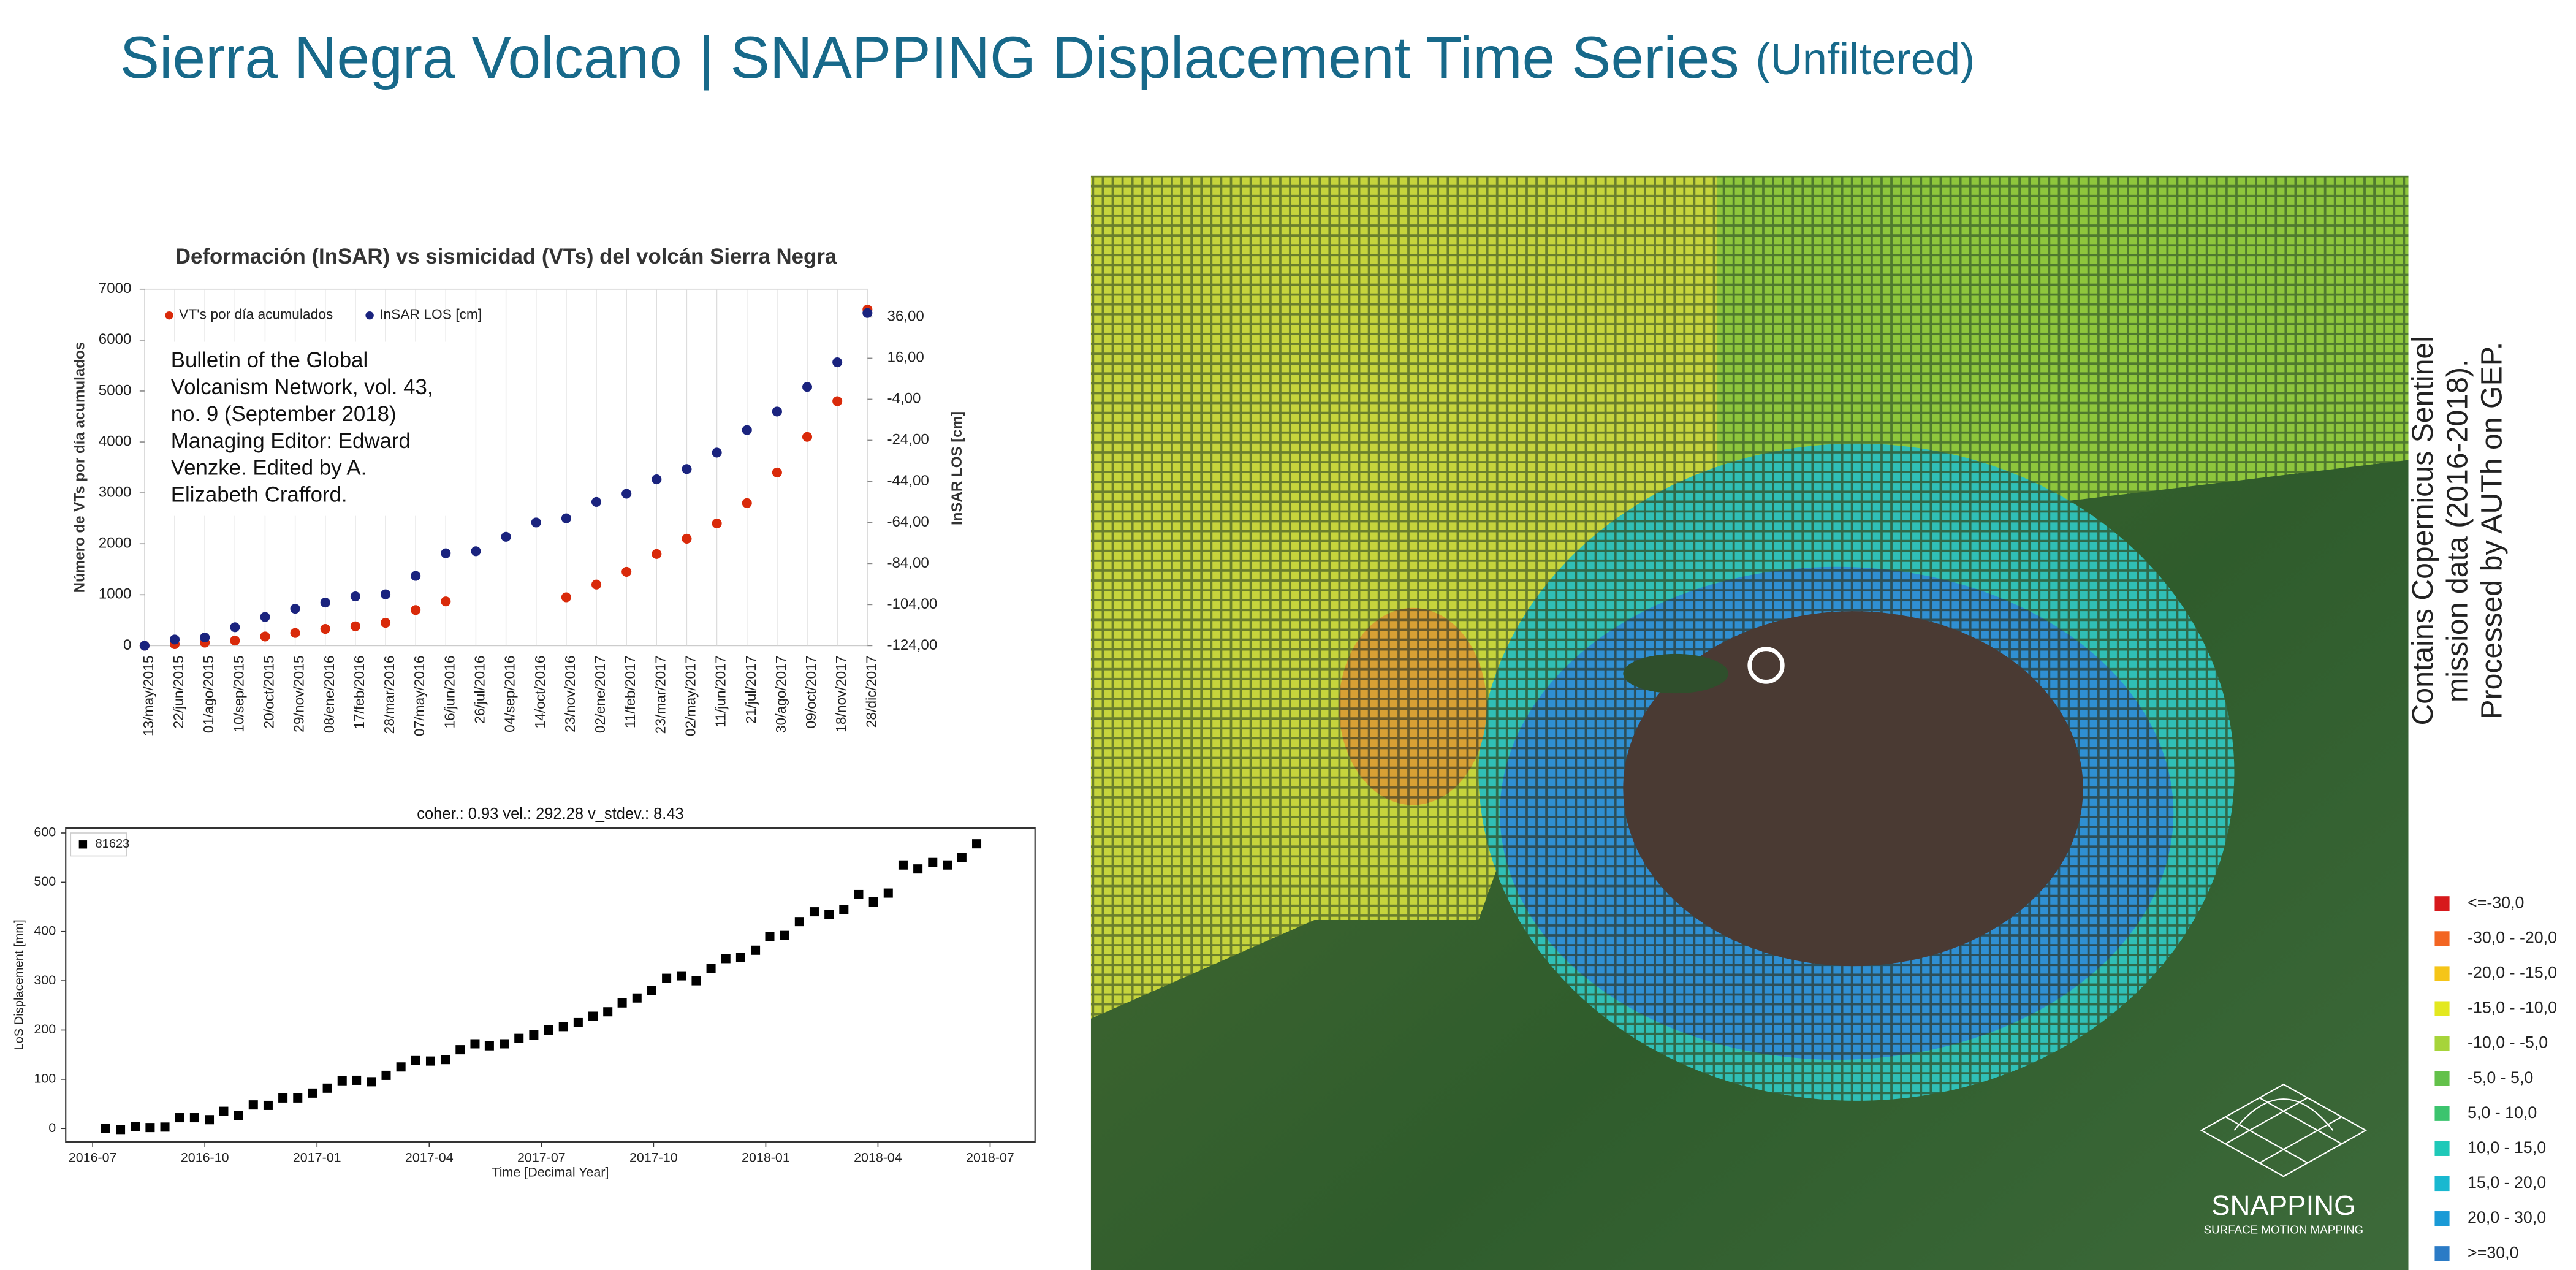 This screenshot has height=1270, width=2576. I want to click on x-tick-label: 2017-04, so click(429, 1158).